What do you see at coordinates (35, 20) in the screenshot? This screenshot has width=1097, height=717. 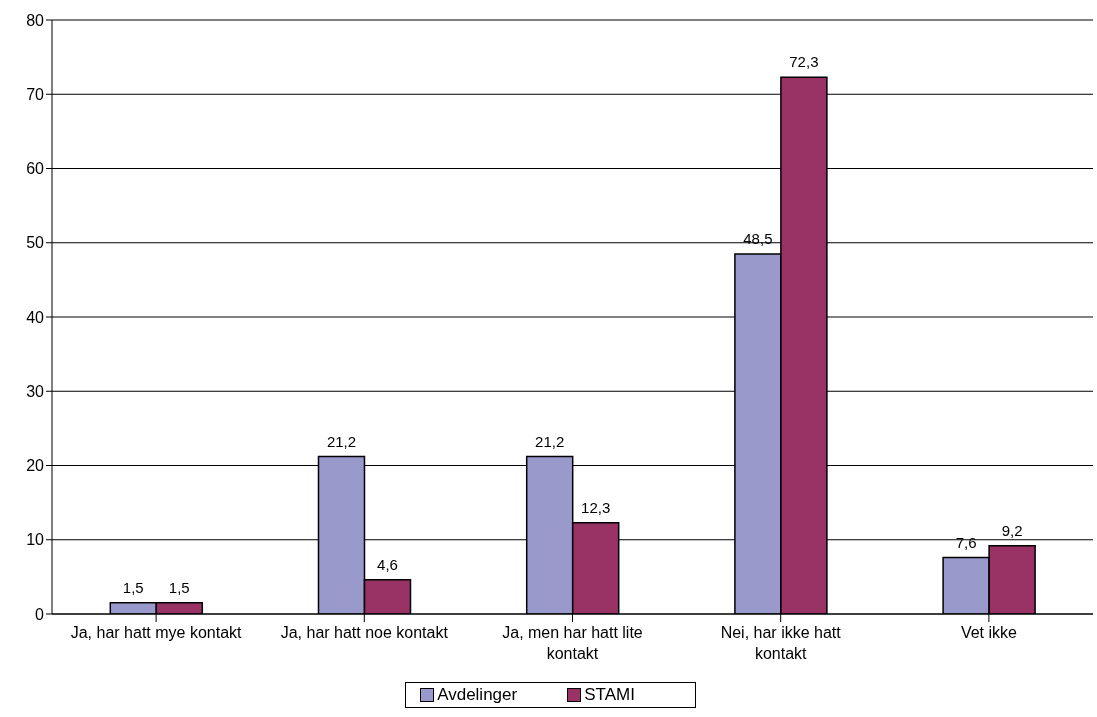 I see `y-tick-label: 80` at bounding box center [35, 20].